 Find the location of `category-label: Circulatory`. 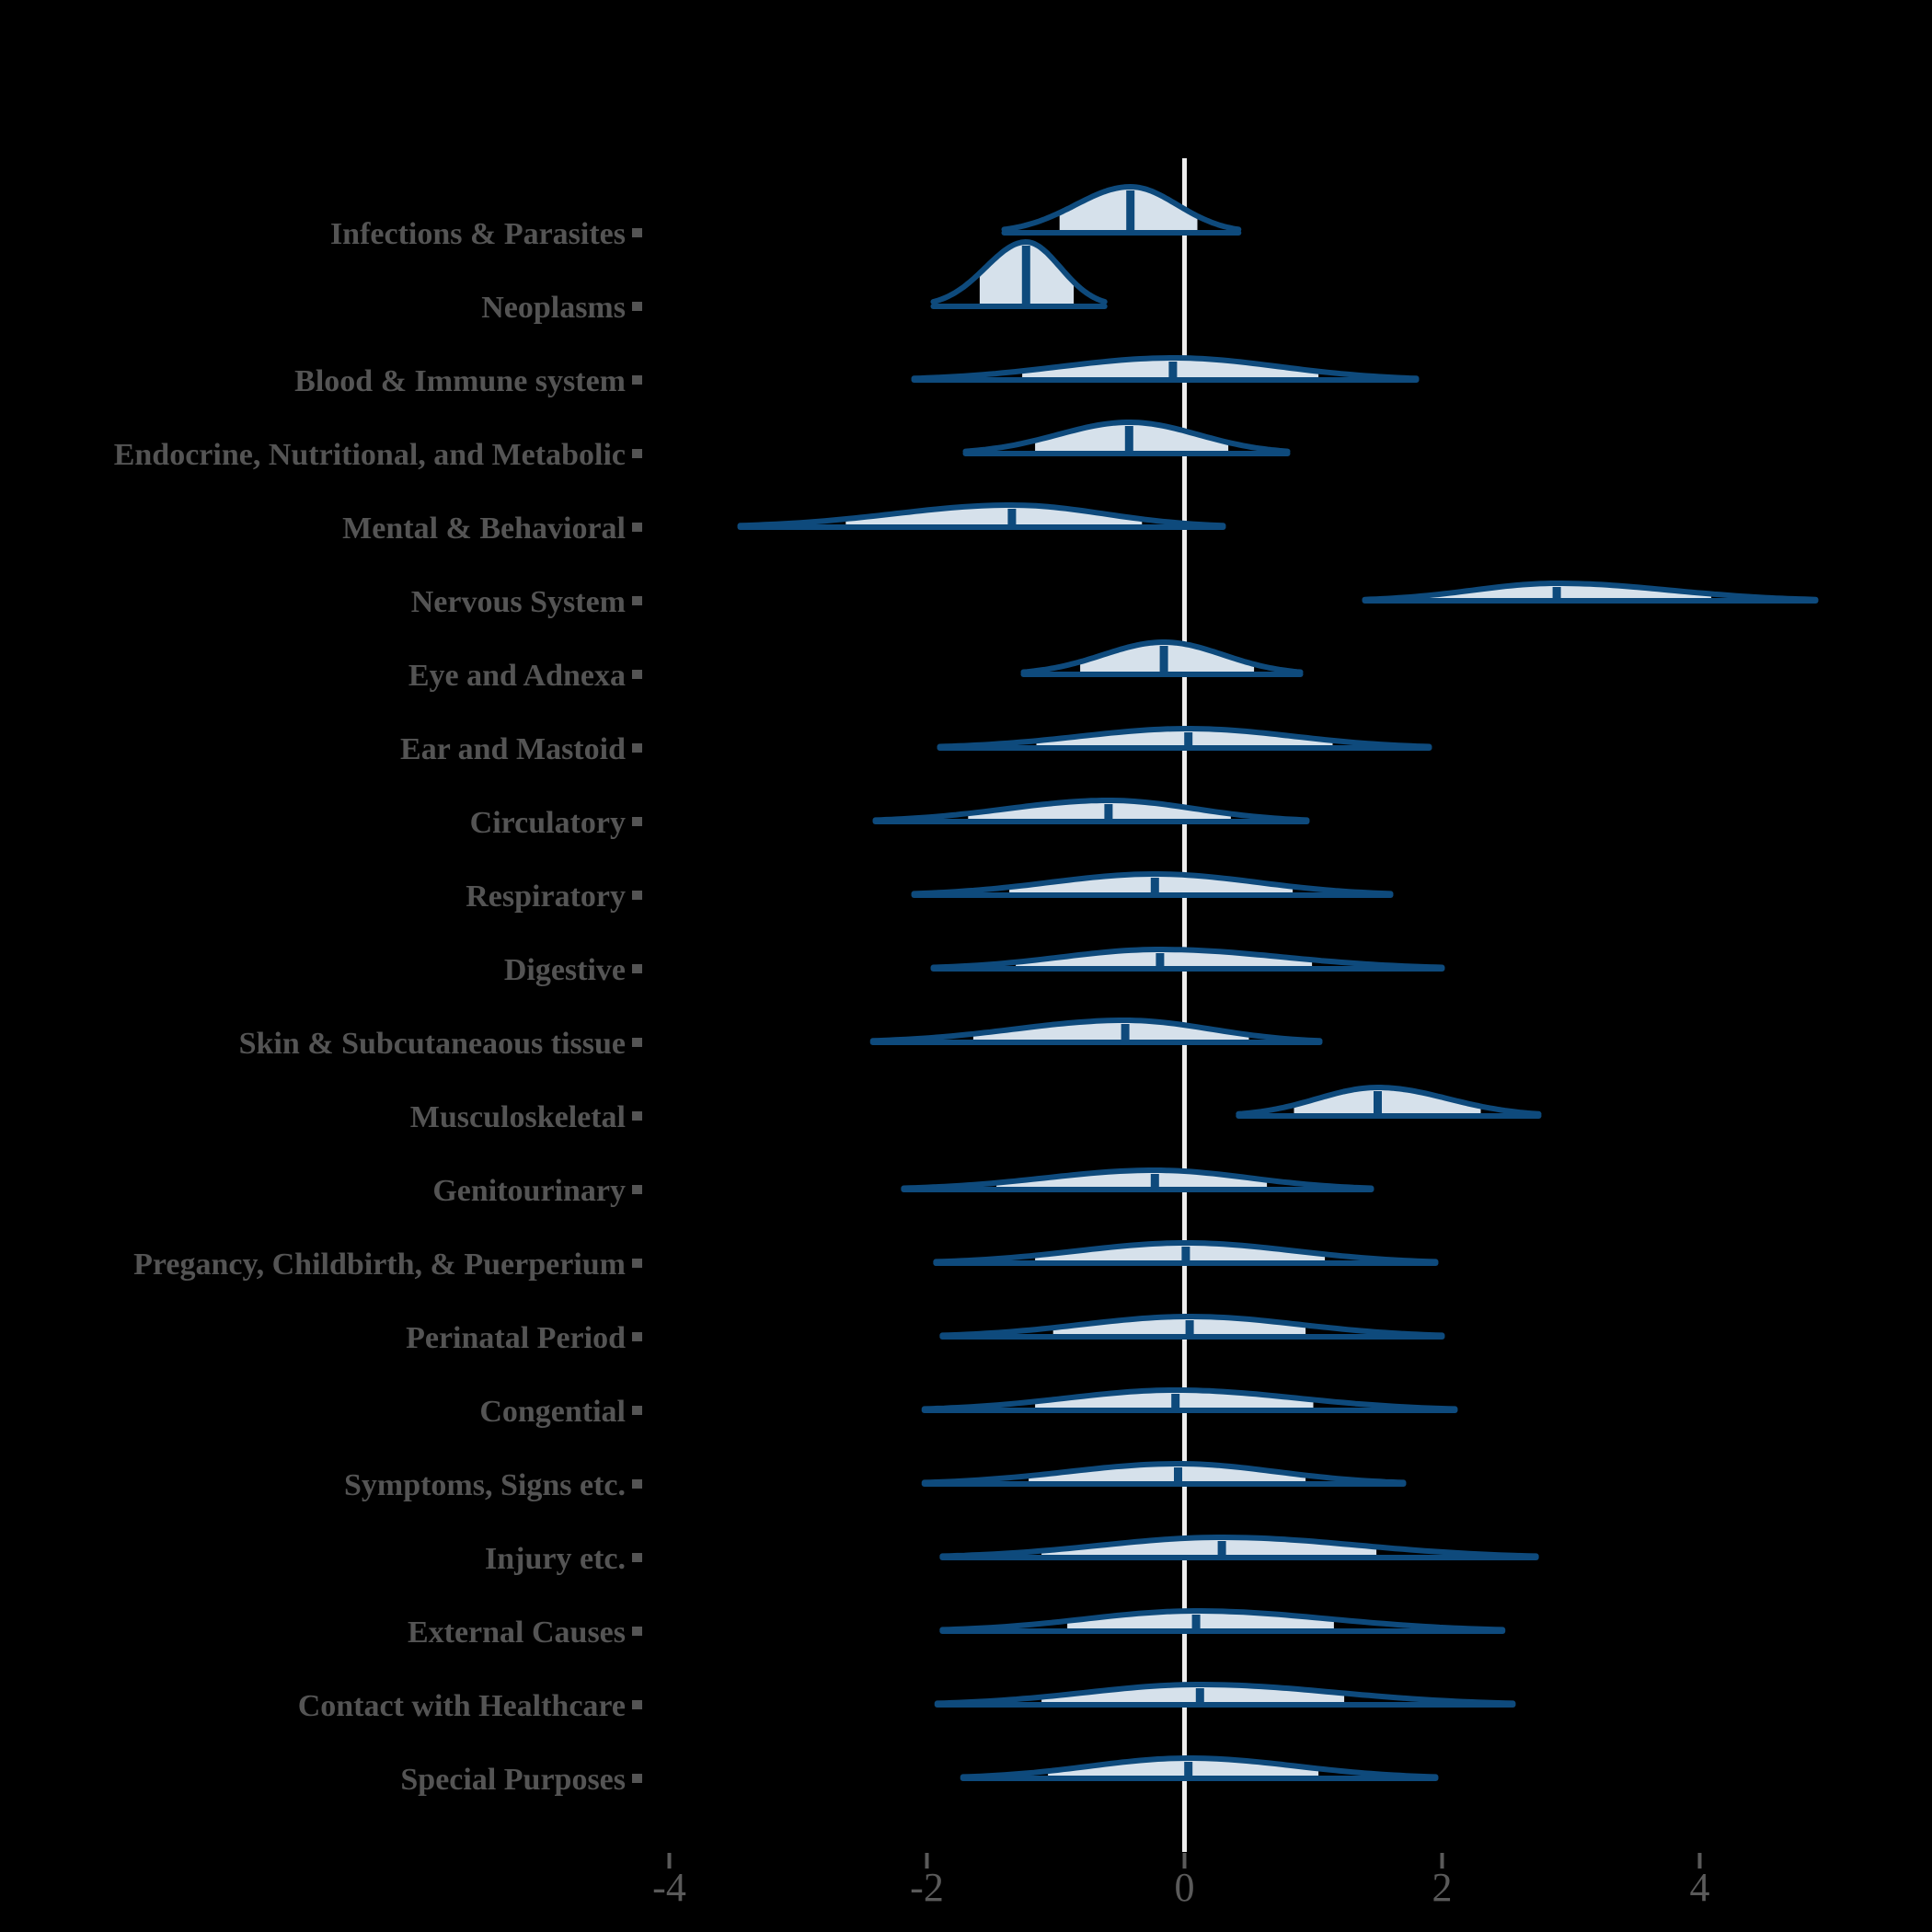

category-label: Circulatory is located at coordinates (548, 823).